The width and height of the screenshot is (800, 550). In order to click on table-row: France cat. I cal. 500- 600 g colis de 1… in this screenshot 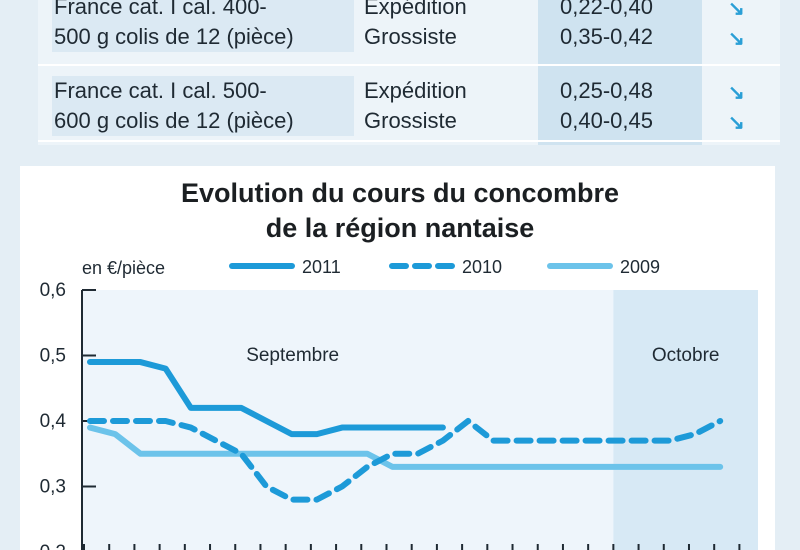, I will do `click(409, 106)`.